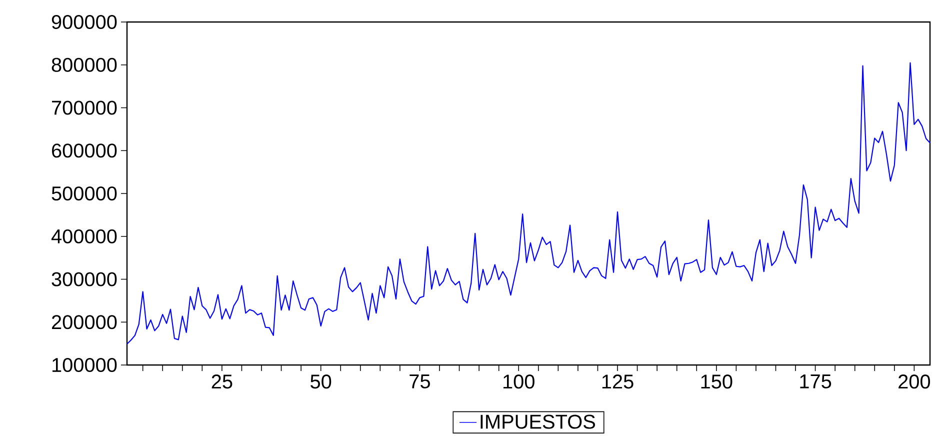 This screenshot has width=942, height=444. I want to click on x-tick-label: 150, so click(716, 381).